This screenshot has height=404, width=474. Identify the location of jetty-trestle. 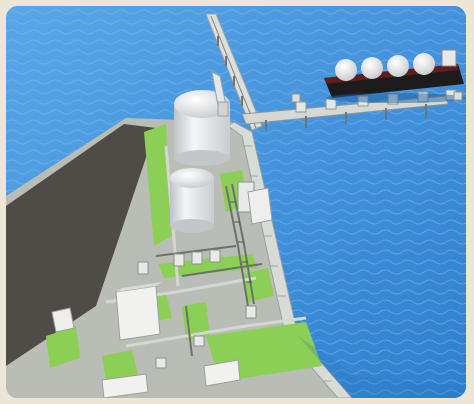
(234, 72).